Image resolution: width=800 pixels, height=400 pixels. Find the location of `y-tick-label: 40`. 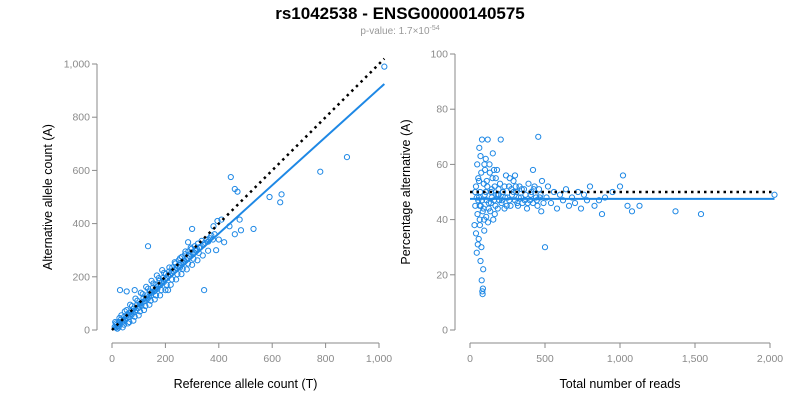

y-tick-label: 40 is located at coordinates (442, 220).